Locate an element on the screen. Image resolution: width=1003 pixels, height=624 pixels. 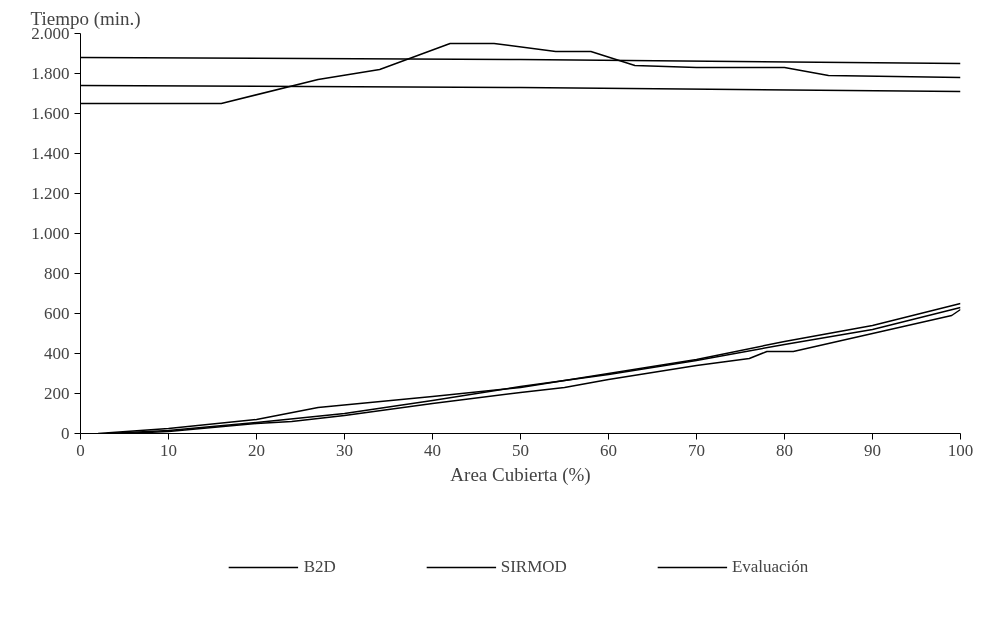
y-tick-label: 800 is located at coordinates (57, 273).